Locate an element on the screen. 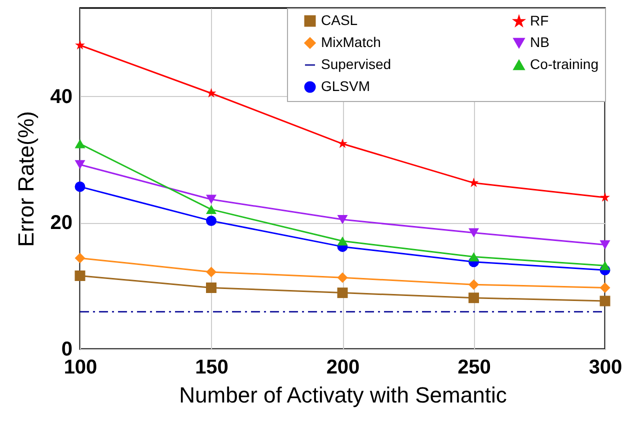 This screenshot has width=625, height=433. legend-label: RF is located at coordinates (539, 20).